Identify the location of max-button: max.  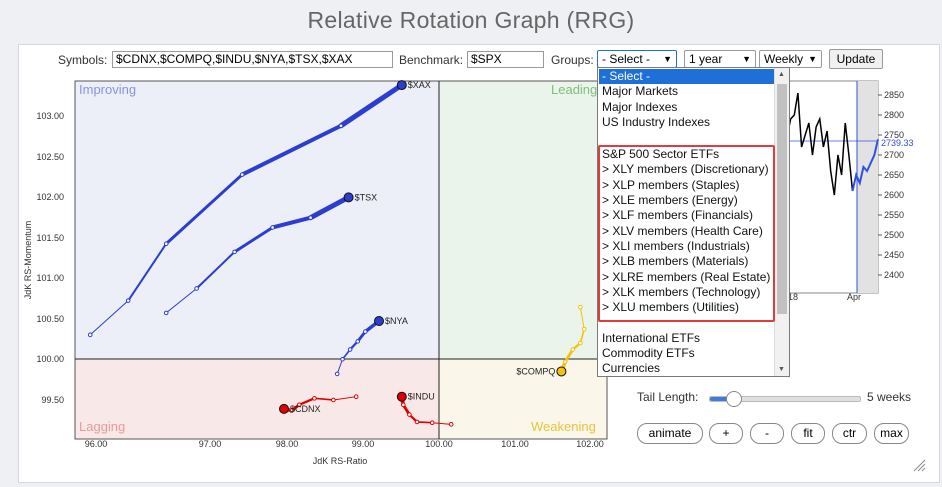
(891, 433).